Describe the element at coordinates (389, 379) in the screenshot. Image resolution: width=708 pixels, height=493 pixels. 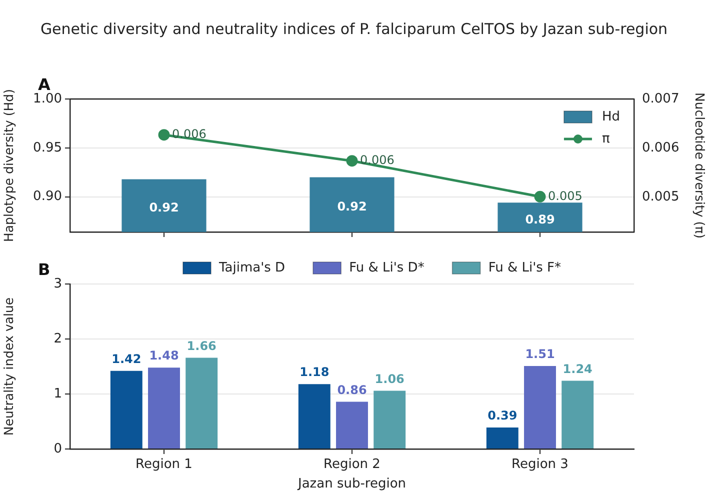
I see `data-label: 1.06` at that location.